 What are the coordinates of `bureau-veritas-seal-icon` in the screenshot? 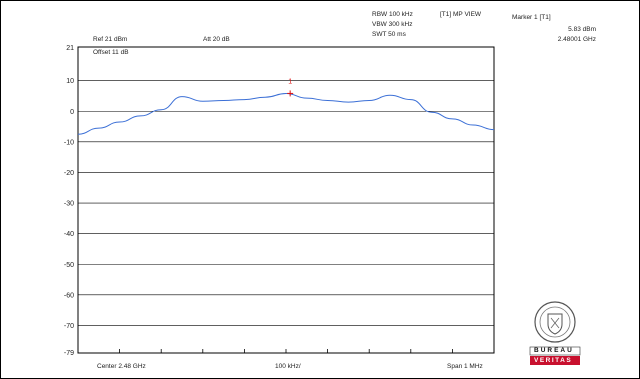 It's located at (555, 333).